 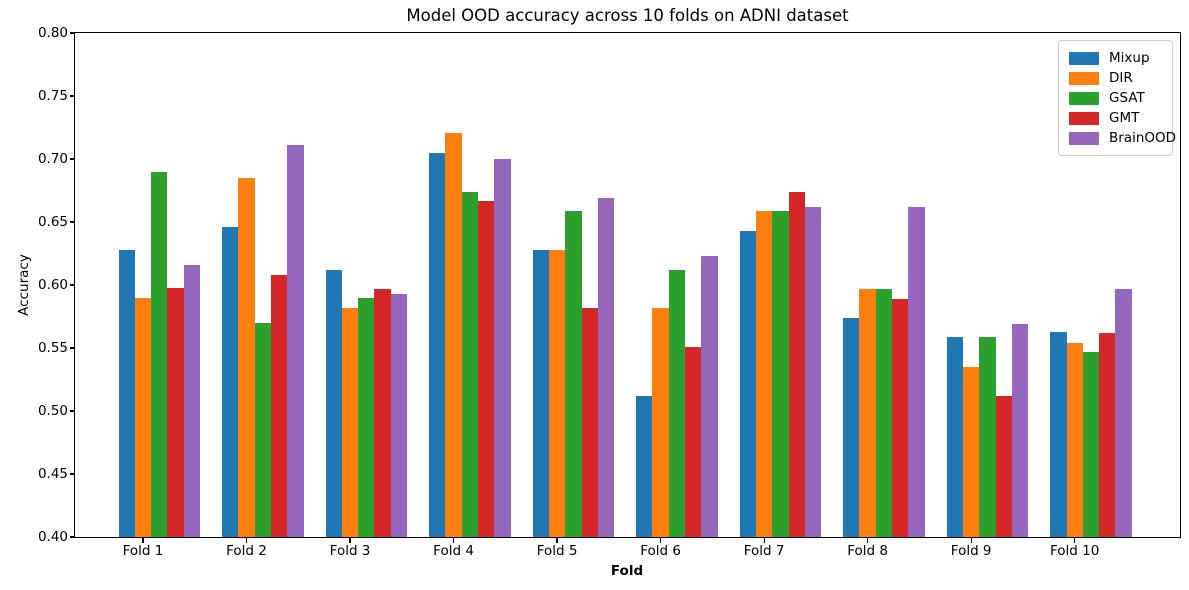 I want to click on legend-swatch-brainood, so click(x=1084, y=138).